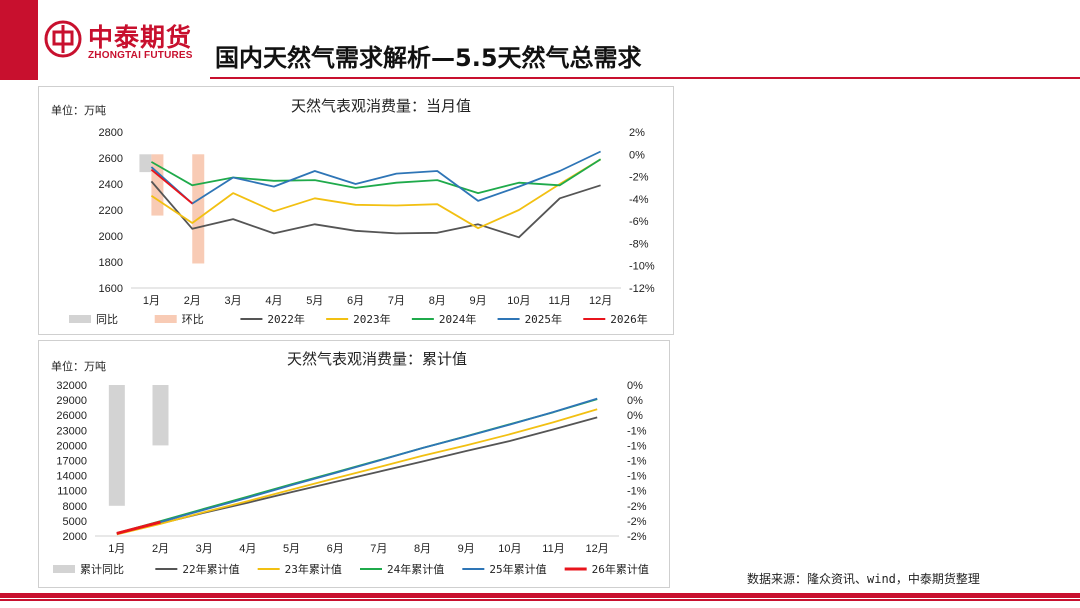 The image size is (1080, 608). Describe the element at coordinates (102, 569) in the screenshot. I see `legend-label: 累计同比` at that location.